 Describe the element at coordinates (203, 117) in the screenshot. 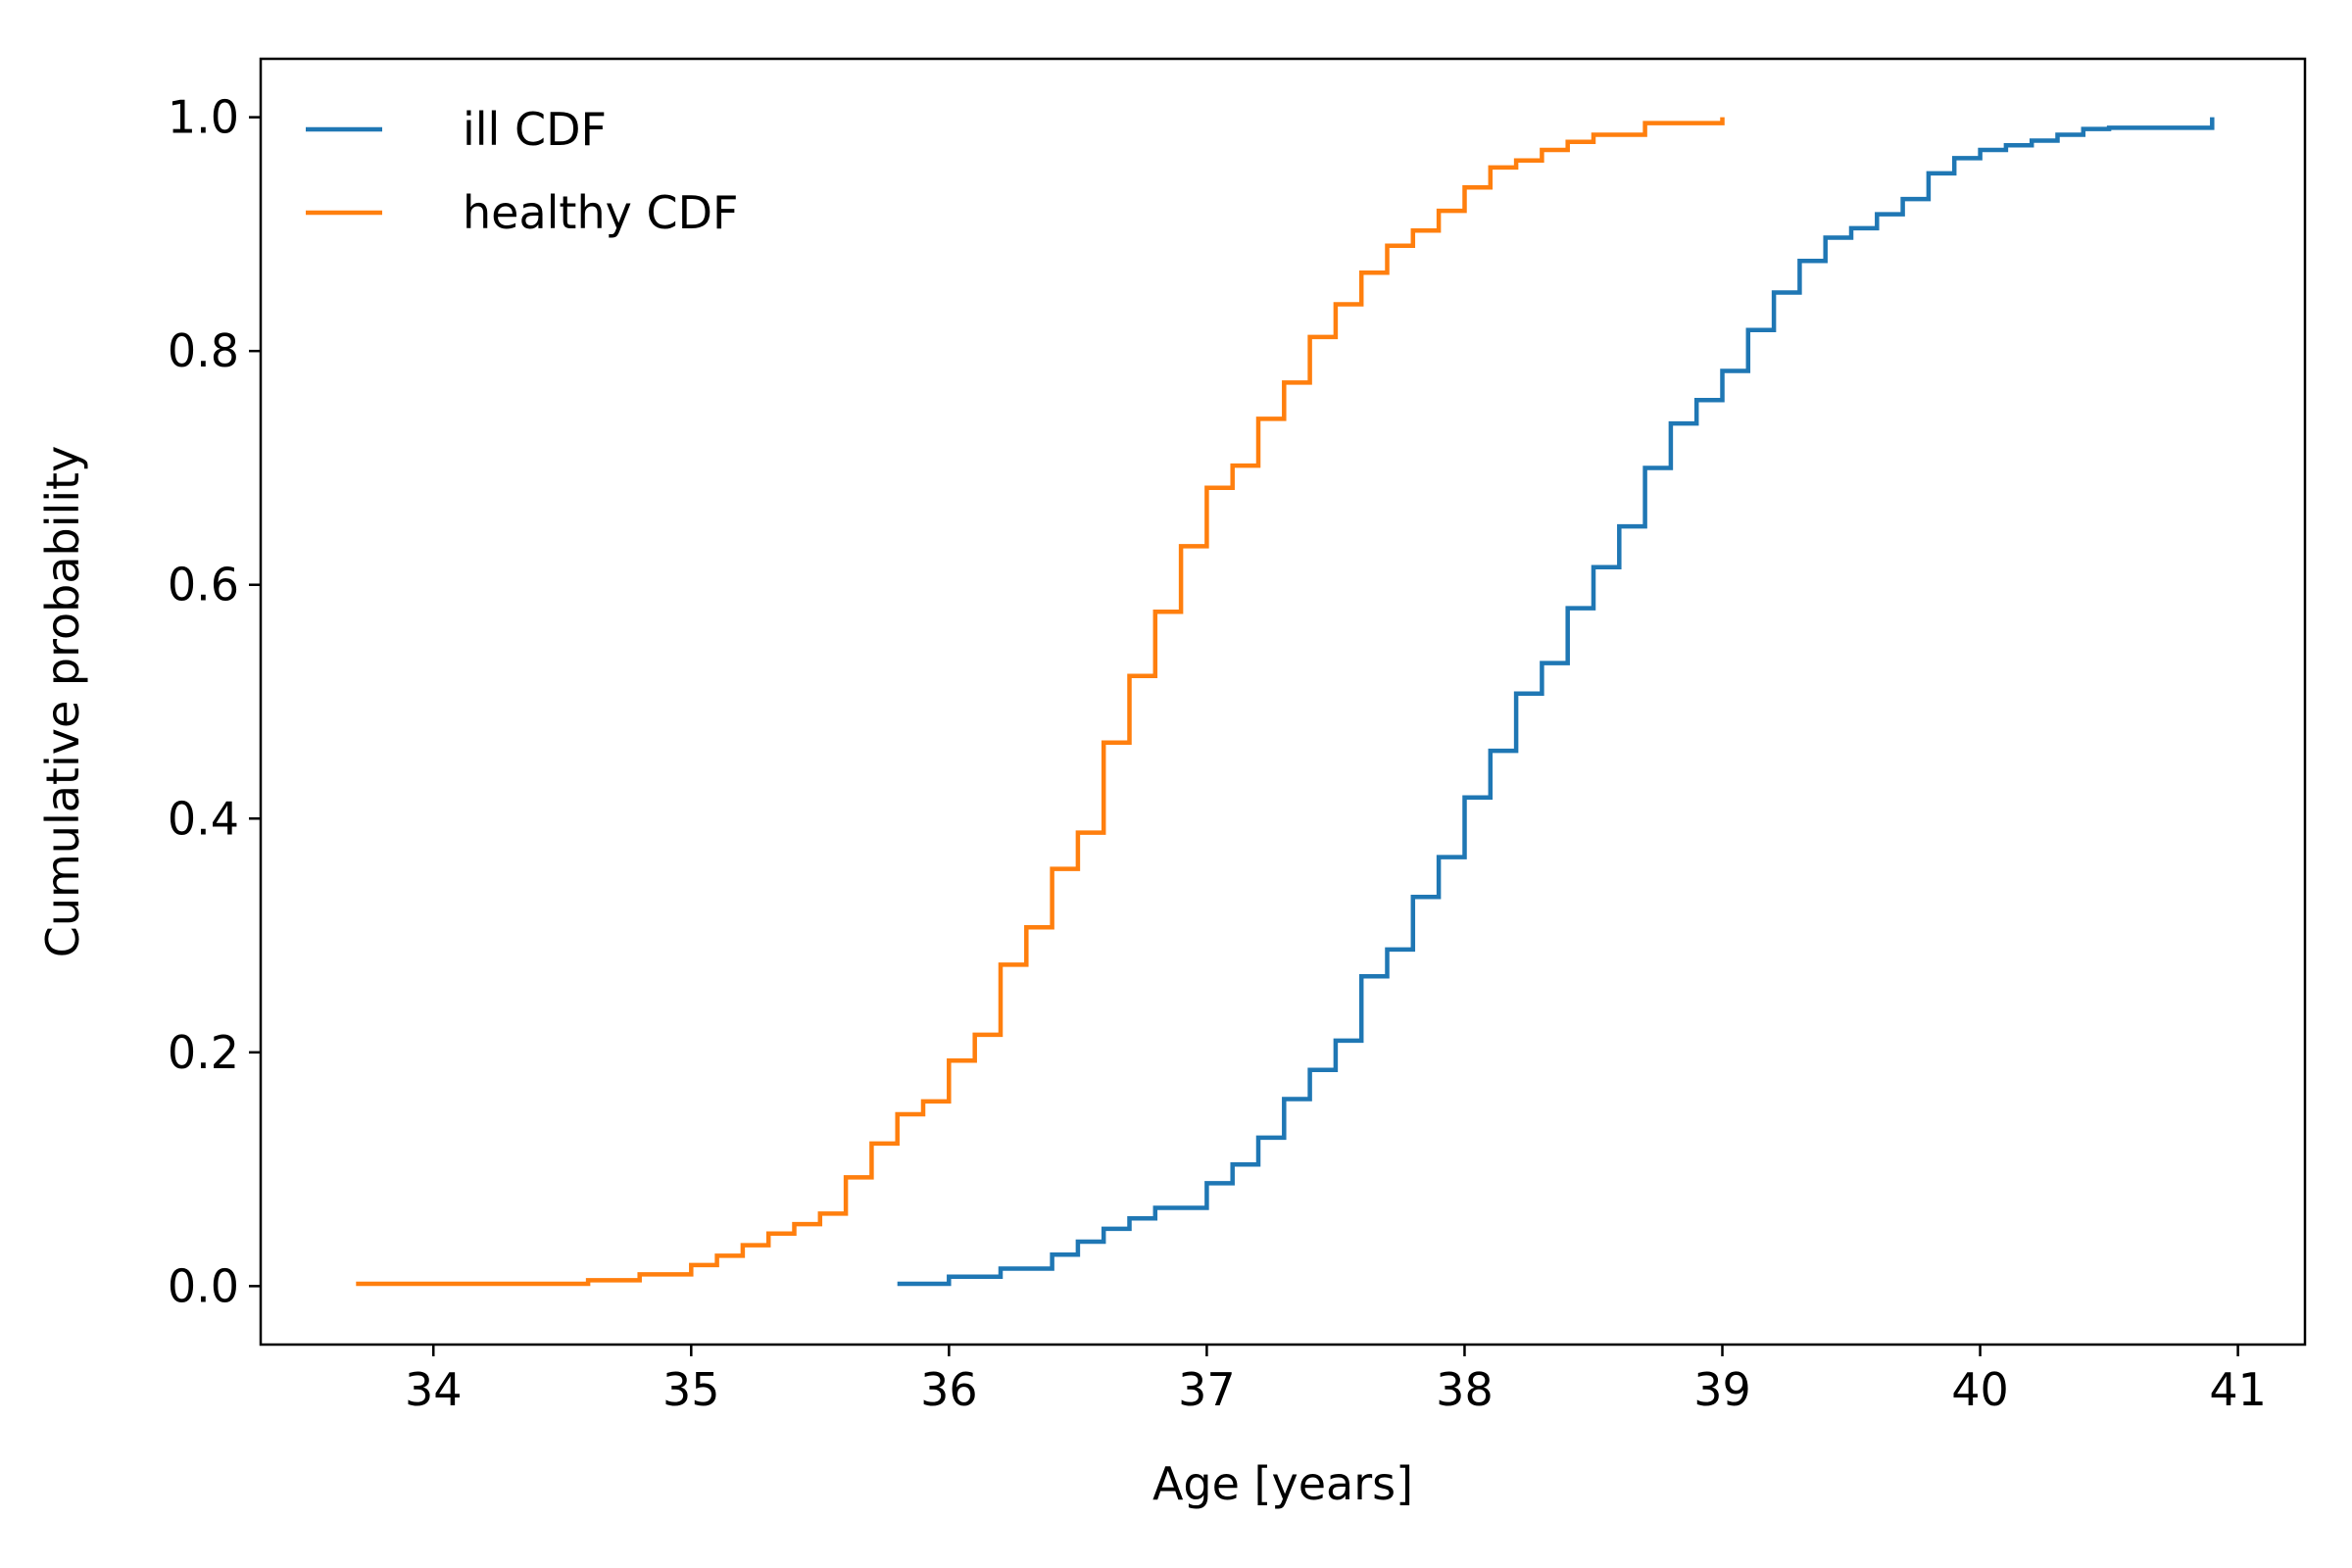

I see `y-tick-label: 1.0` at that location.